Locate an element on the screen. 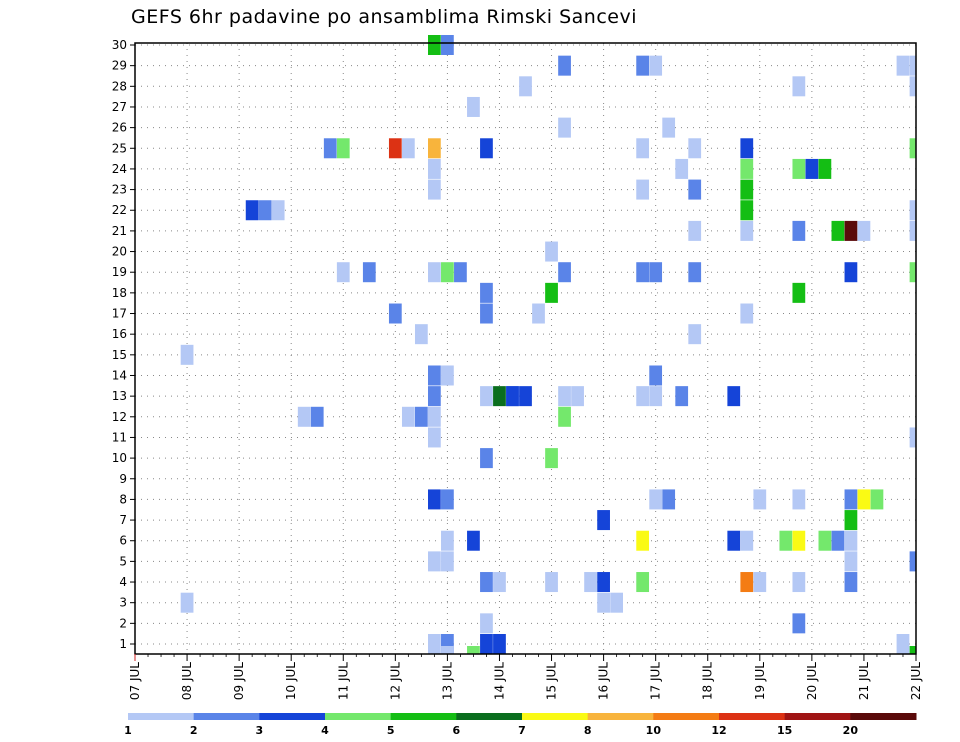 The image size is (960, 742). y-tick-label: 11 is located at coordinates (119, 437).